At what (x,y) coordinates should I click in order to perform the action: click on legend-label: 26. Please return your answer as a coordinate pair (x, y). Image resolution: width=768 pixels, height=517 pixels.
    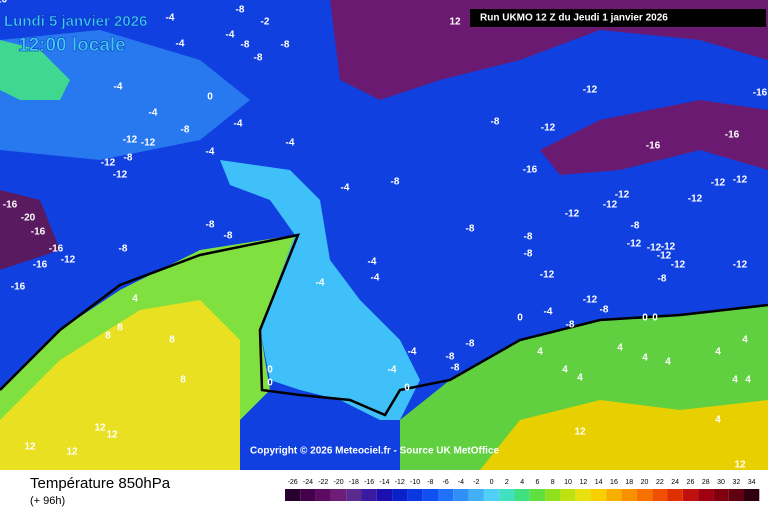
    Looking at the image, I should click on (691, 482).